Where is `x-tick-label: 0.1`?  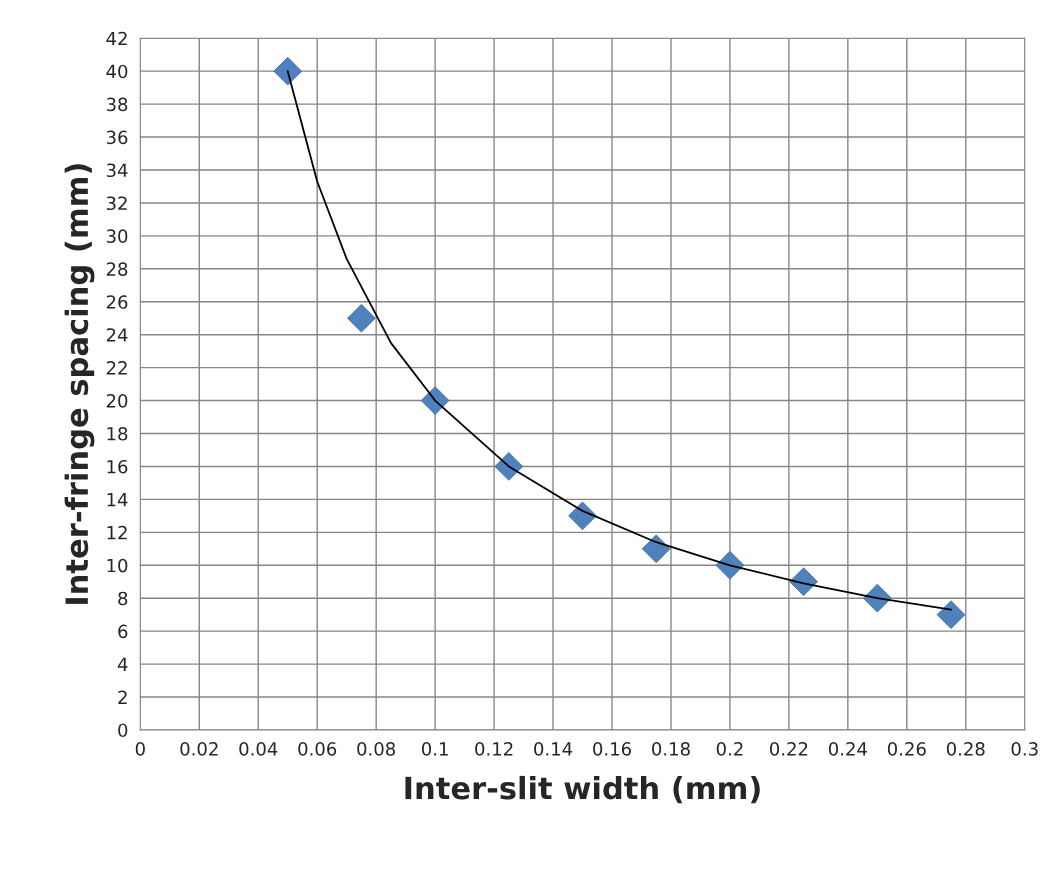
x-tick-label: 0.1 is located at coordinates (434, 749).